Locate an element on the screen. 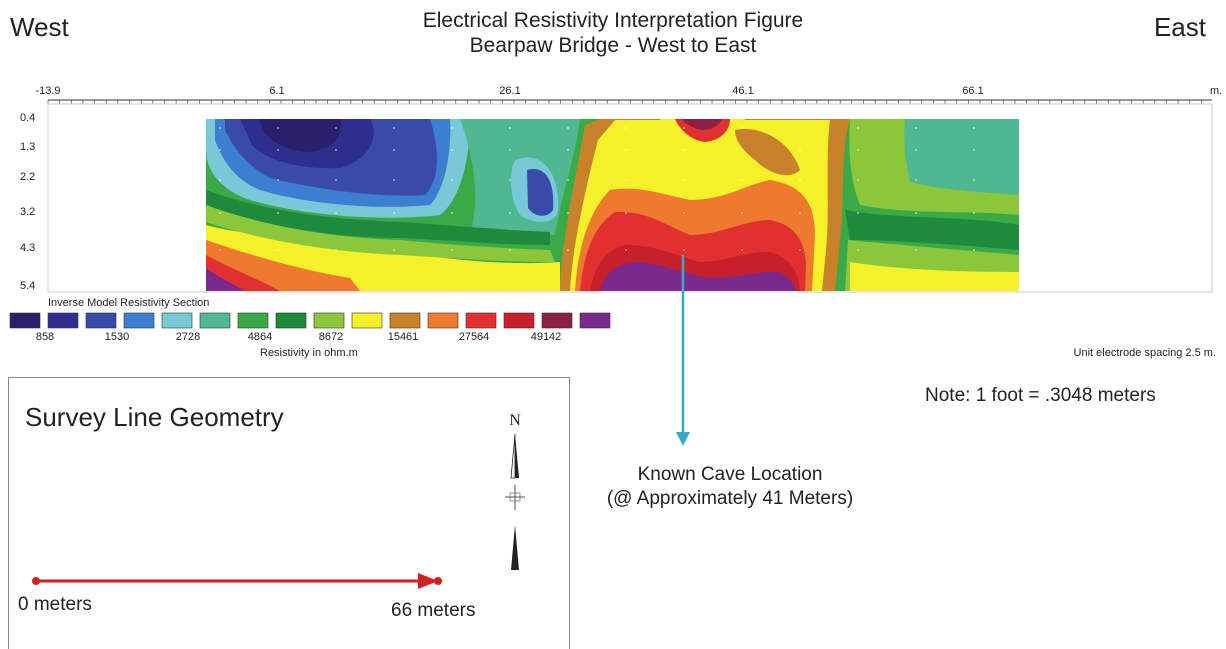 The height and width of the screenshot is (649, 1226). legend-value: 858 is located at coordinates (45, 337).